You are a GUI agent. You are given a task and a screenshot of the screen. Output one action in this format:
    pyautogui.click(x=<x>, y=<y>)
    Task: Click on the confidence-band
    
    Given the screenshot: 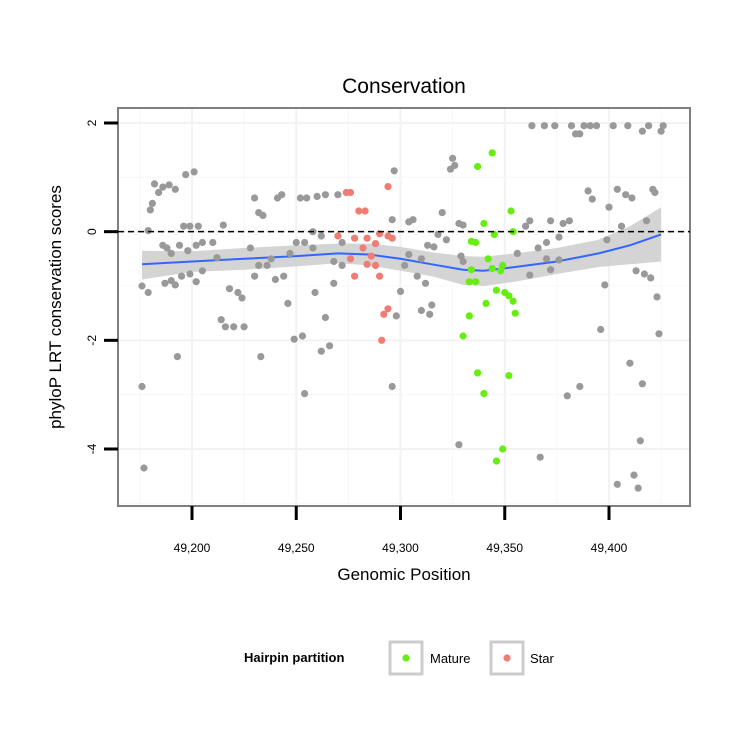 What is the action you would take?
    pyautogui.click(x=402, y=246)
    